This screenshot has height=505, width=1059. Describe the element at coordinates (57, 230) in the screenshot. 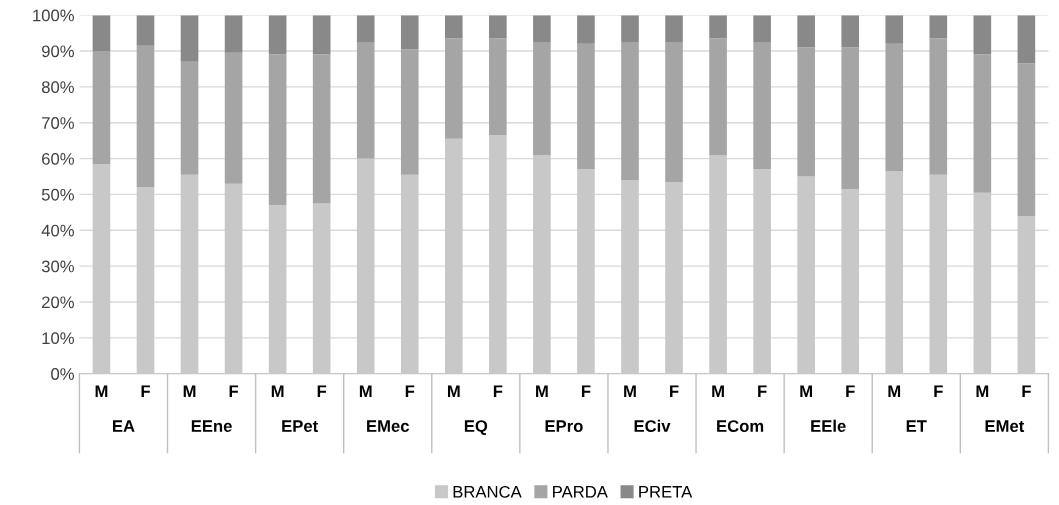

I see `y-tick-label: 40%` at that location.